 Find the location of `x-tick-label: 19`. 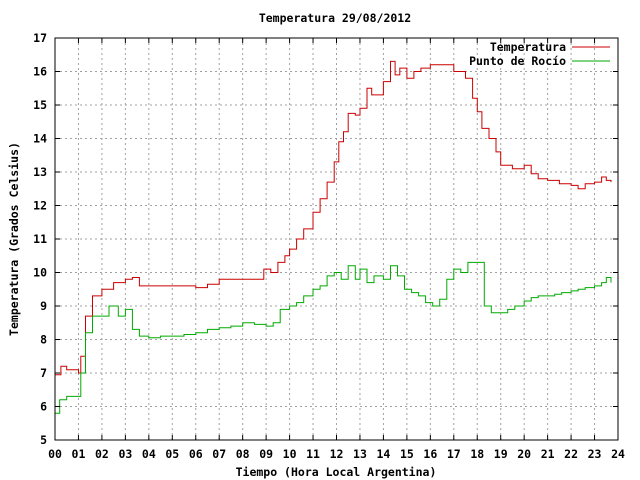

x-tick-label: 19 is located at coordinates (501, 454).